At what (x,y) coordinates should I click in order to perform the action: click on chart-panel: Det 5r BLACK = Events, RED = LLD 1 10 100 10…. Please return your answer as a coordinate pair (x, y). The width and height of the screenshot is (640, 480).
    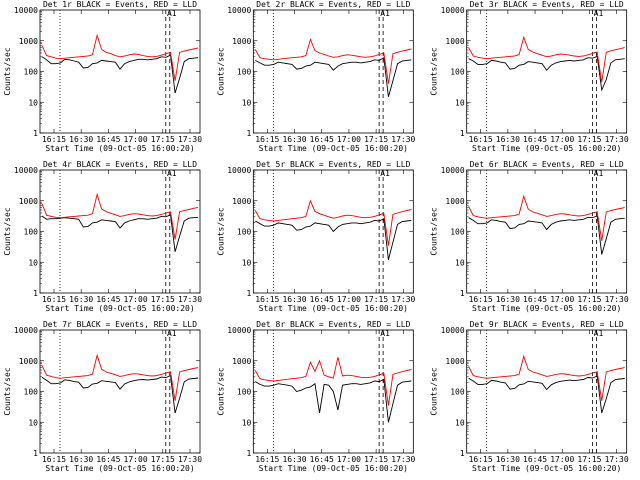
    Looking at the image, I should click on (315, 236).